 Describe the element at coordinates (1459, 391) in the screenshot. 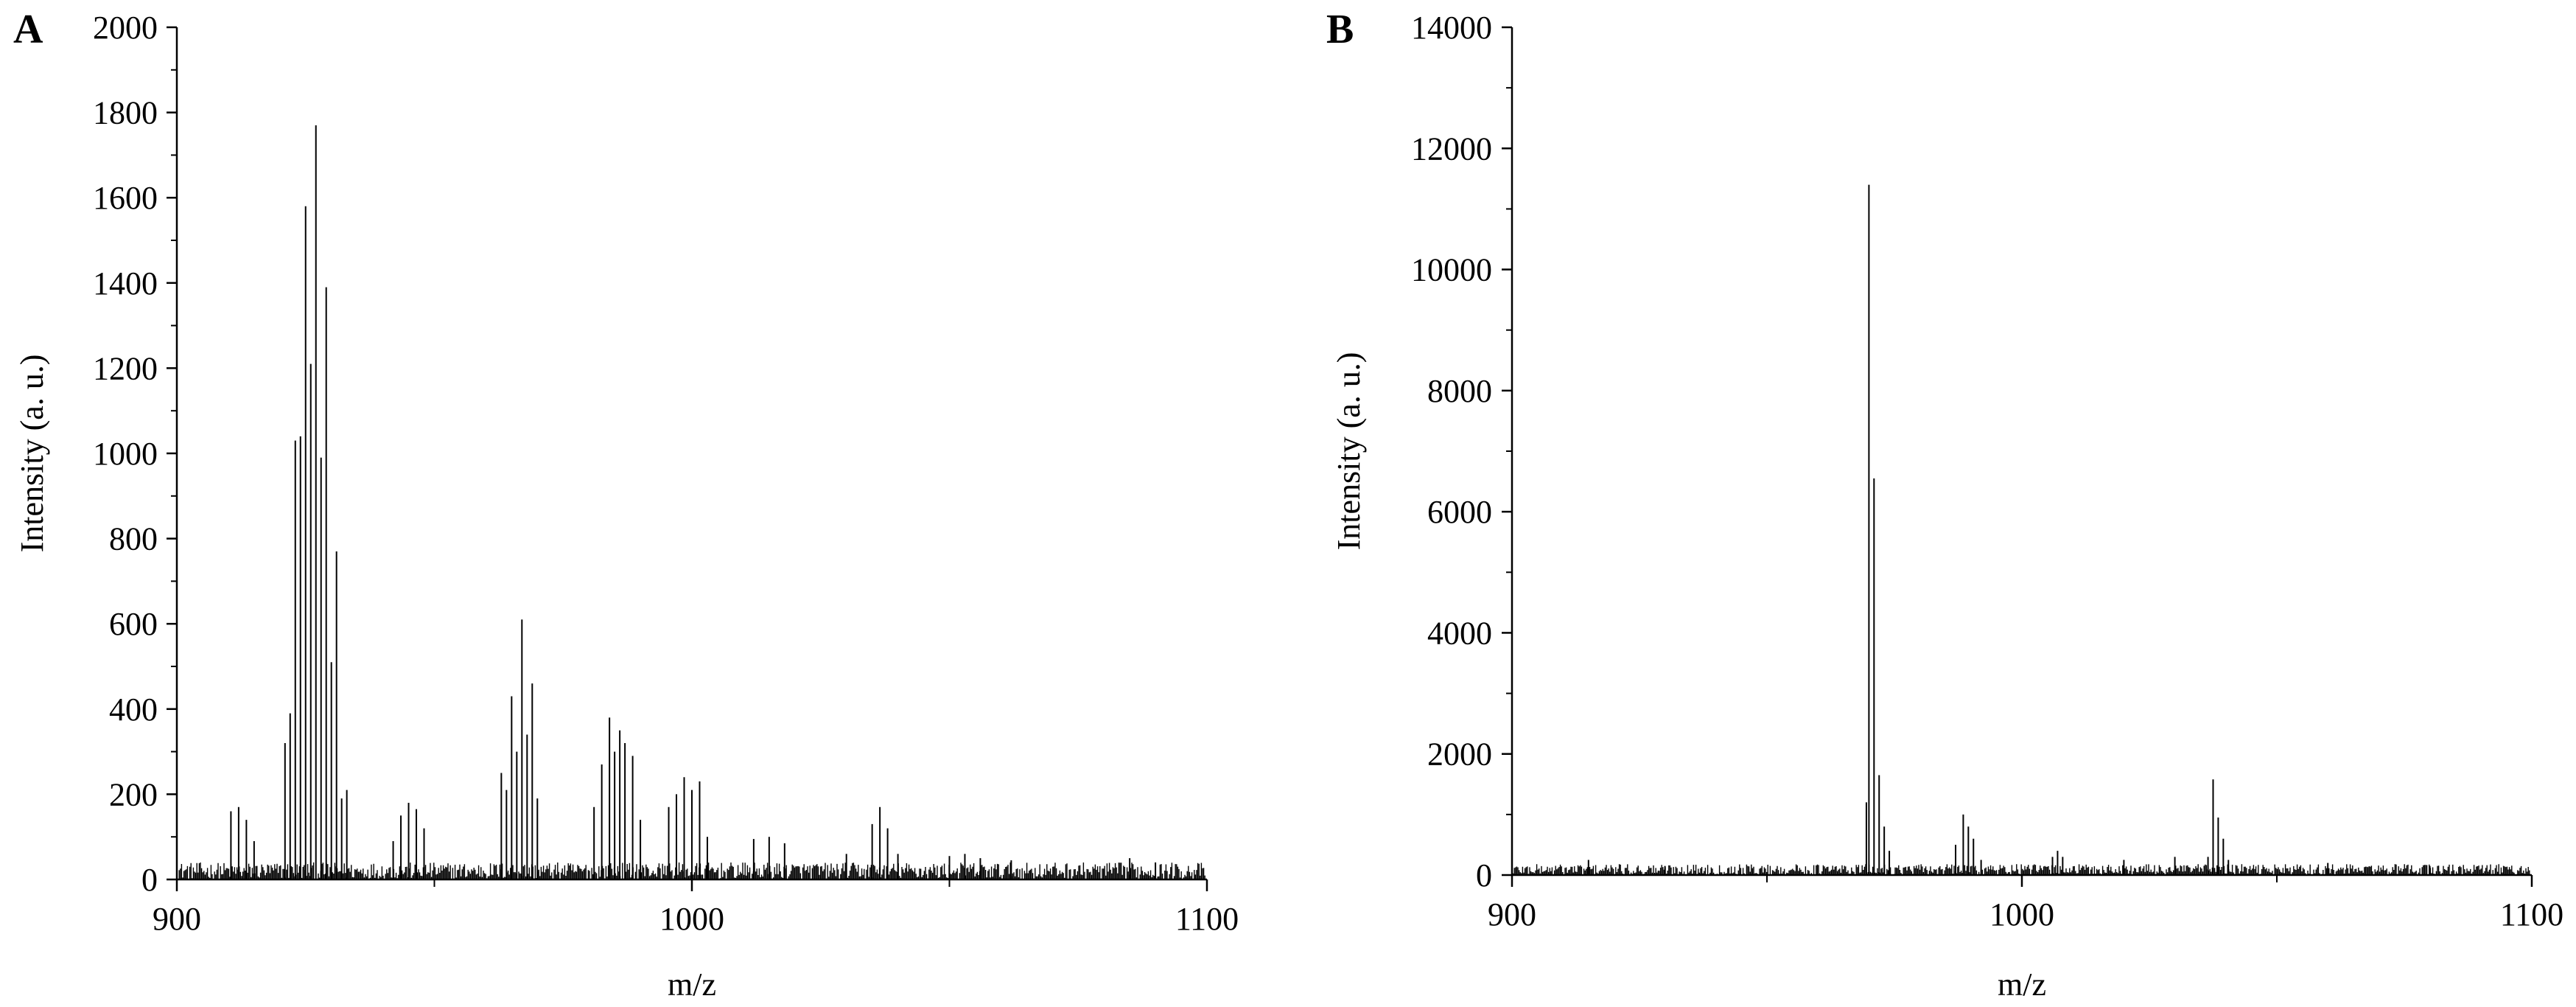

I see `y-tick-label: 8000` at that location.